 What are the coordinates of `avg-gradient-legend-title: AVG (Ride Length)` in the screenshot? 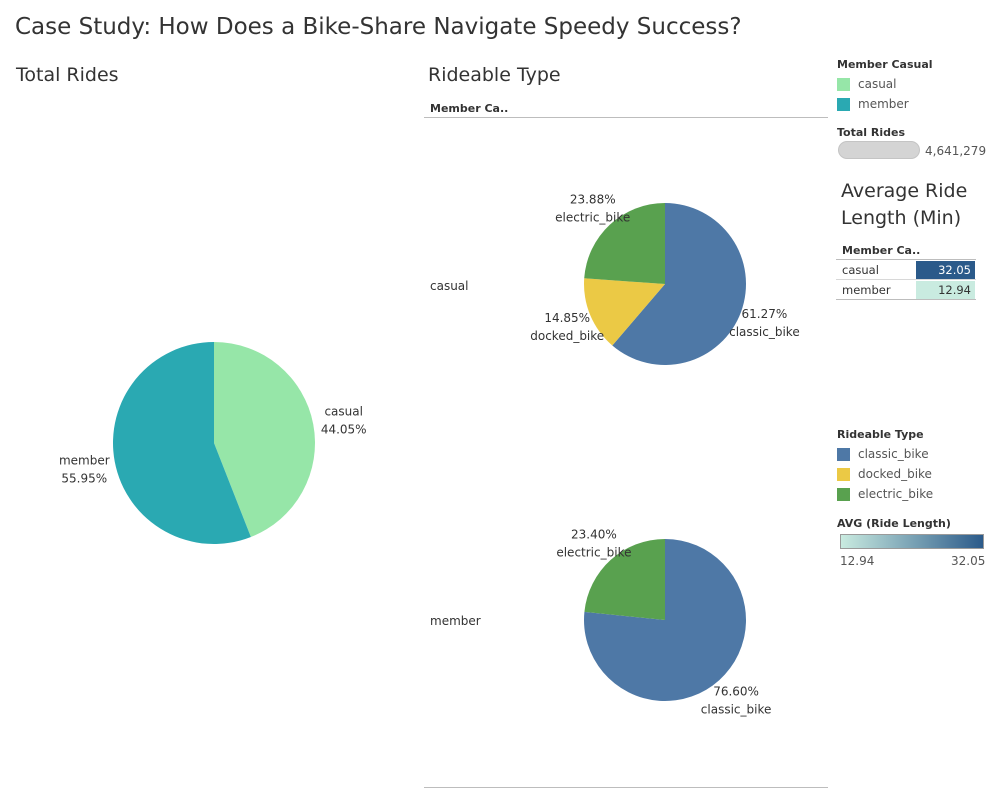 It's located at (894, 523).